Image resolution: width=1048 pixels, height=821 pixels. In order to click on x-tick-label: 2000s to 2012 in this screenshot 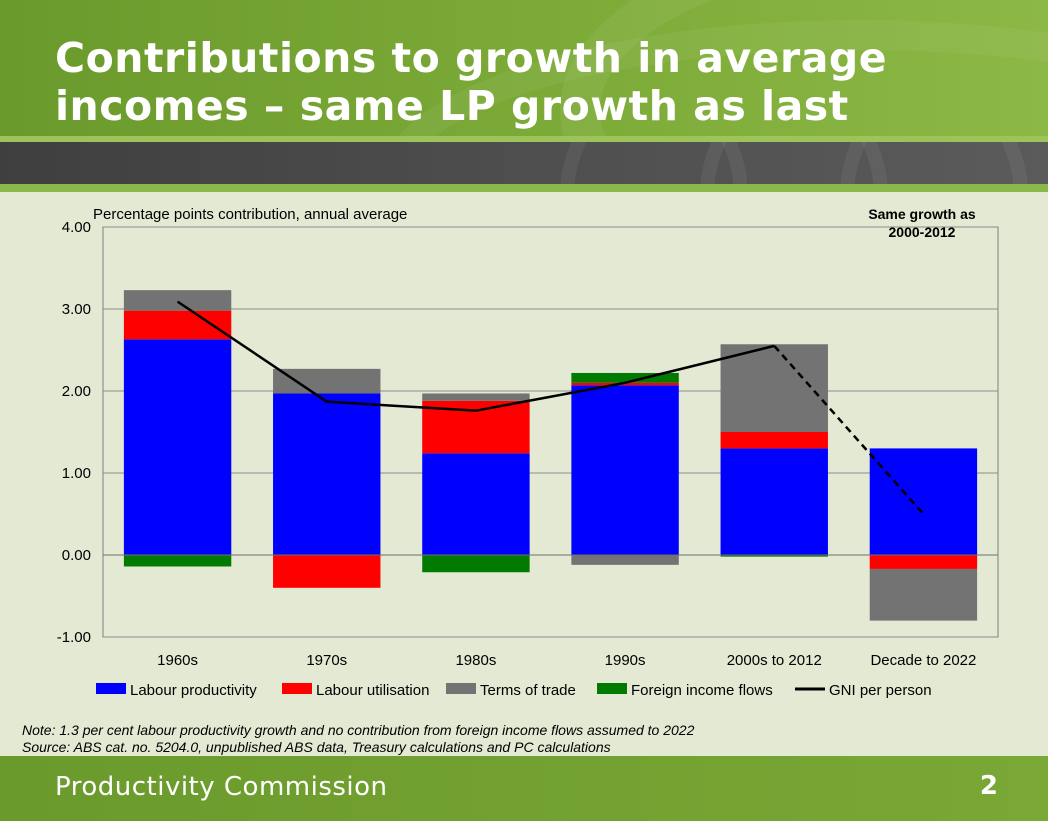, I will do `click(774, 660)`.